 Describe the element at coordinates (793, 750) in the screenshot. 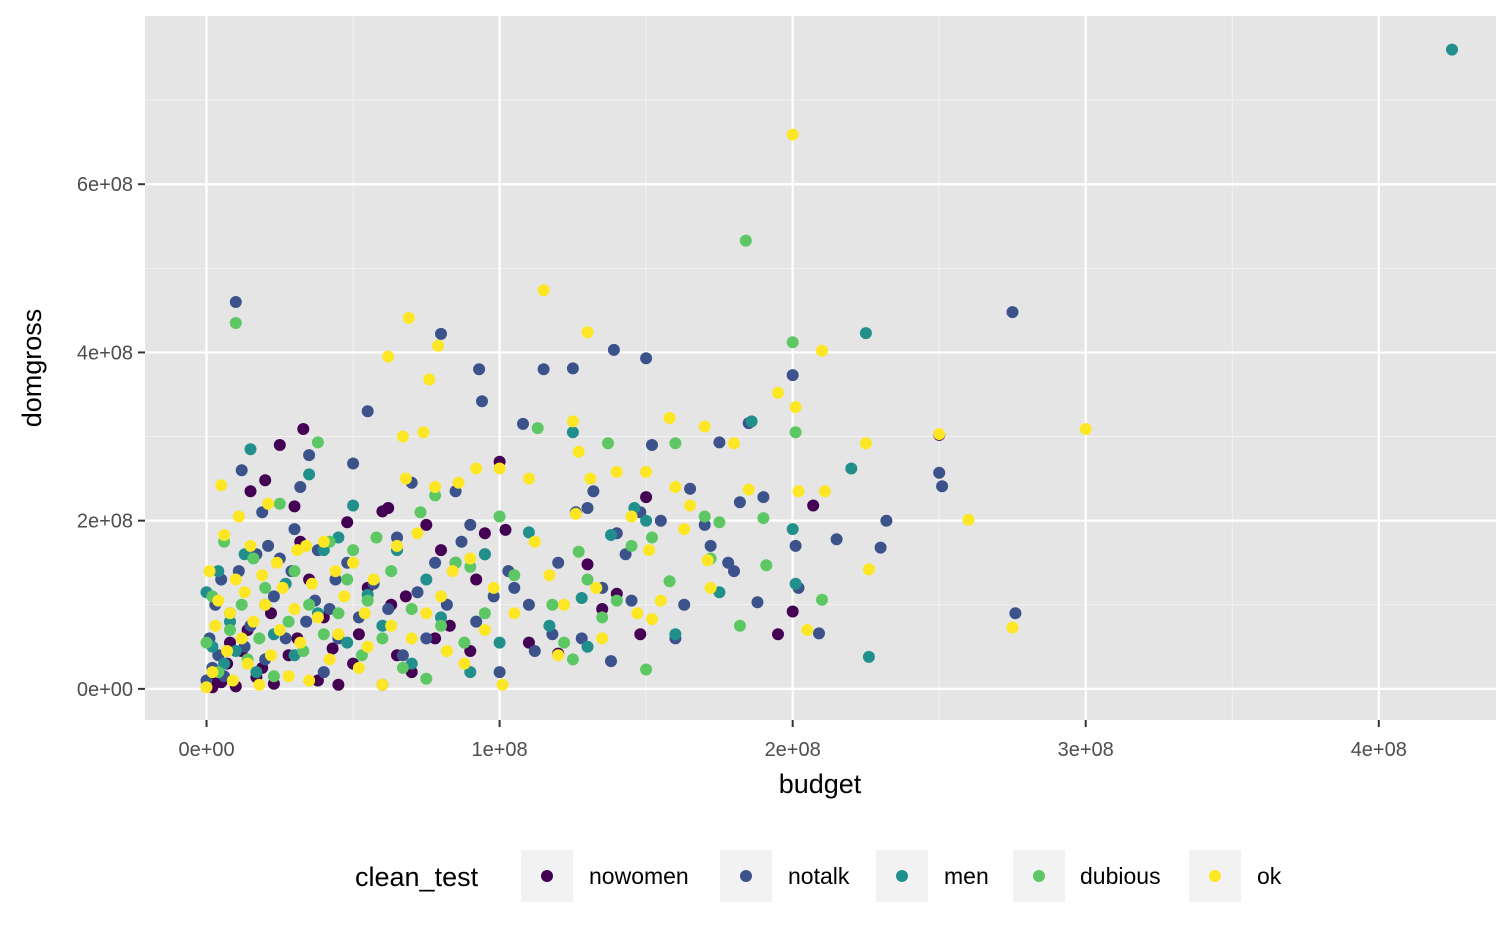

I see `x-tick-label: 2e+08` at that location.